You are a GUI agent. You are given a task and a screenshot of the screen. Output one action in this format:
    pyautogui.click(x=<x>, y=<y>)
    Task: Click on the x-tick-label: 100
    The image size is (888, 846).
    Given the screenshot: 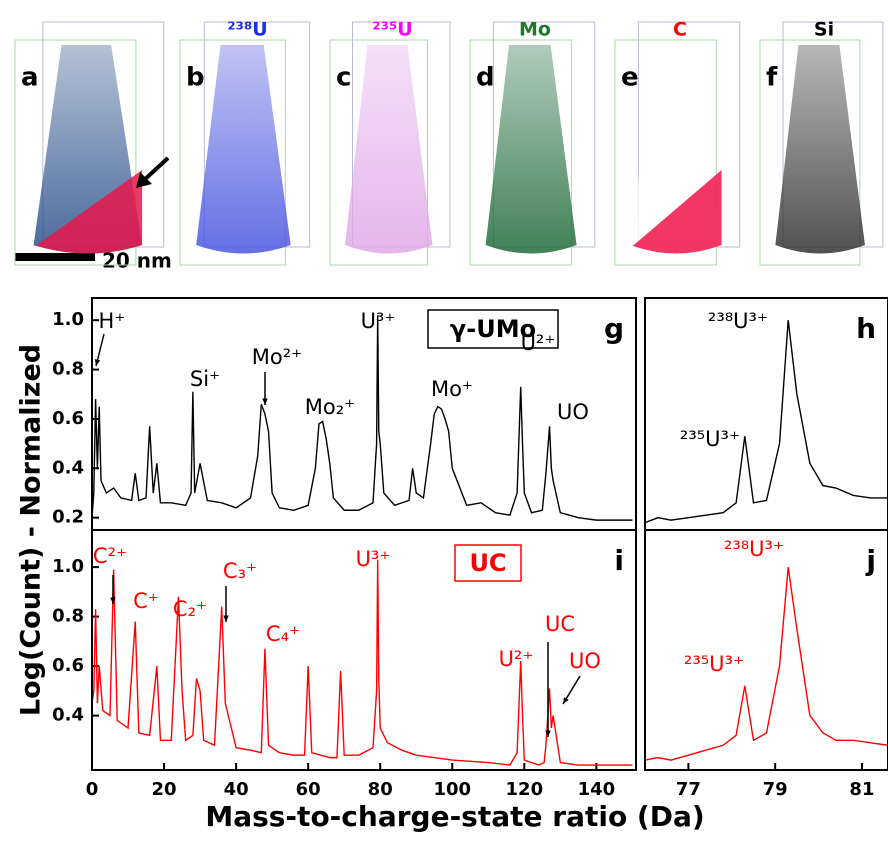 What is the action you would take?
    pyautogui.click(x=452, y=789)
    